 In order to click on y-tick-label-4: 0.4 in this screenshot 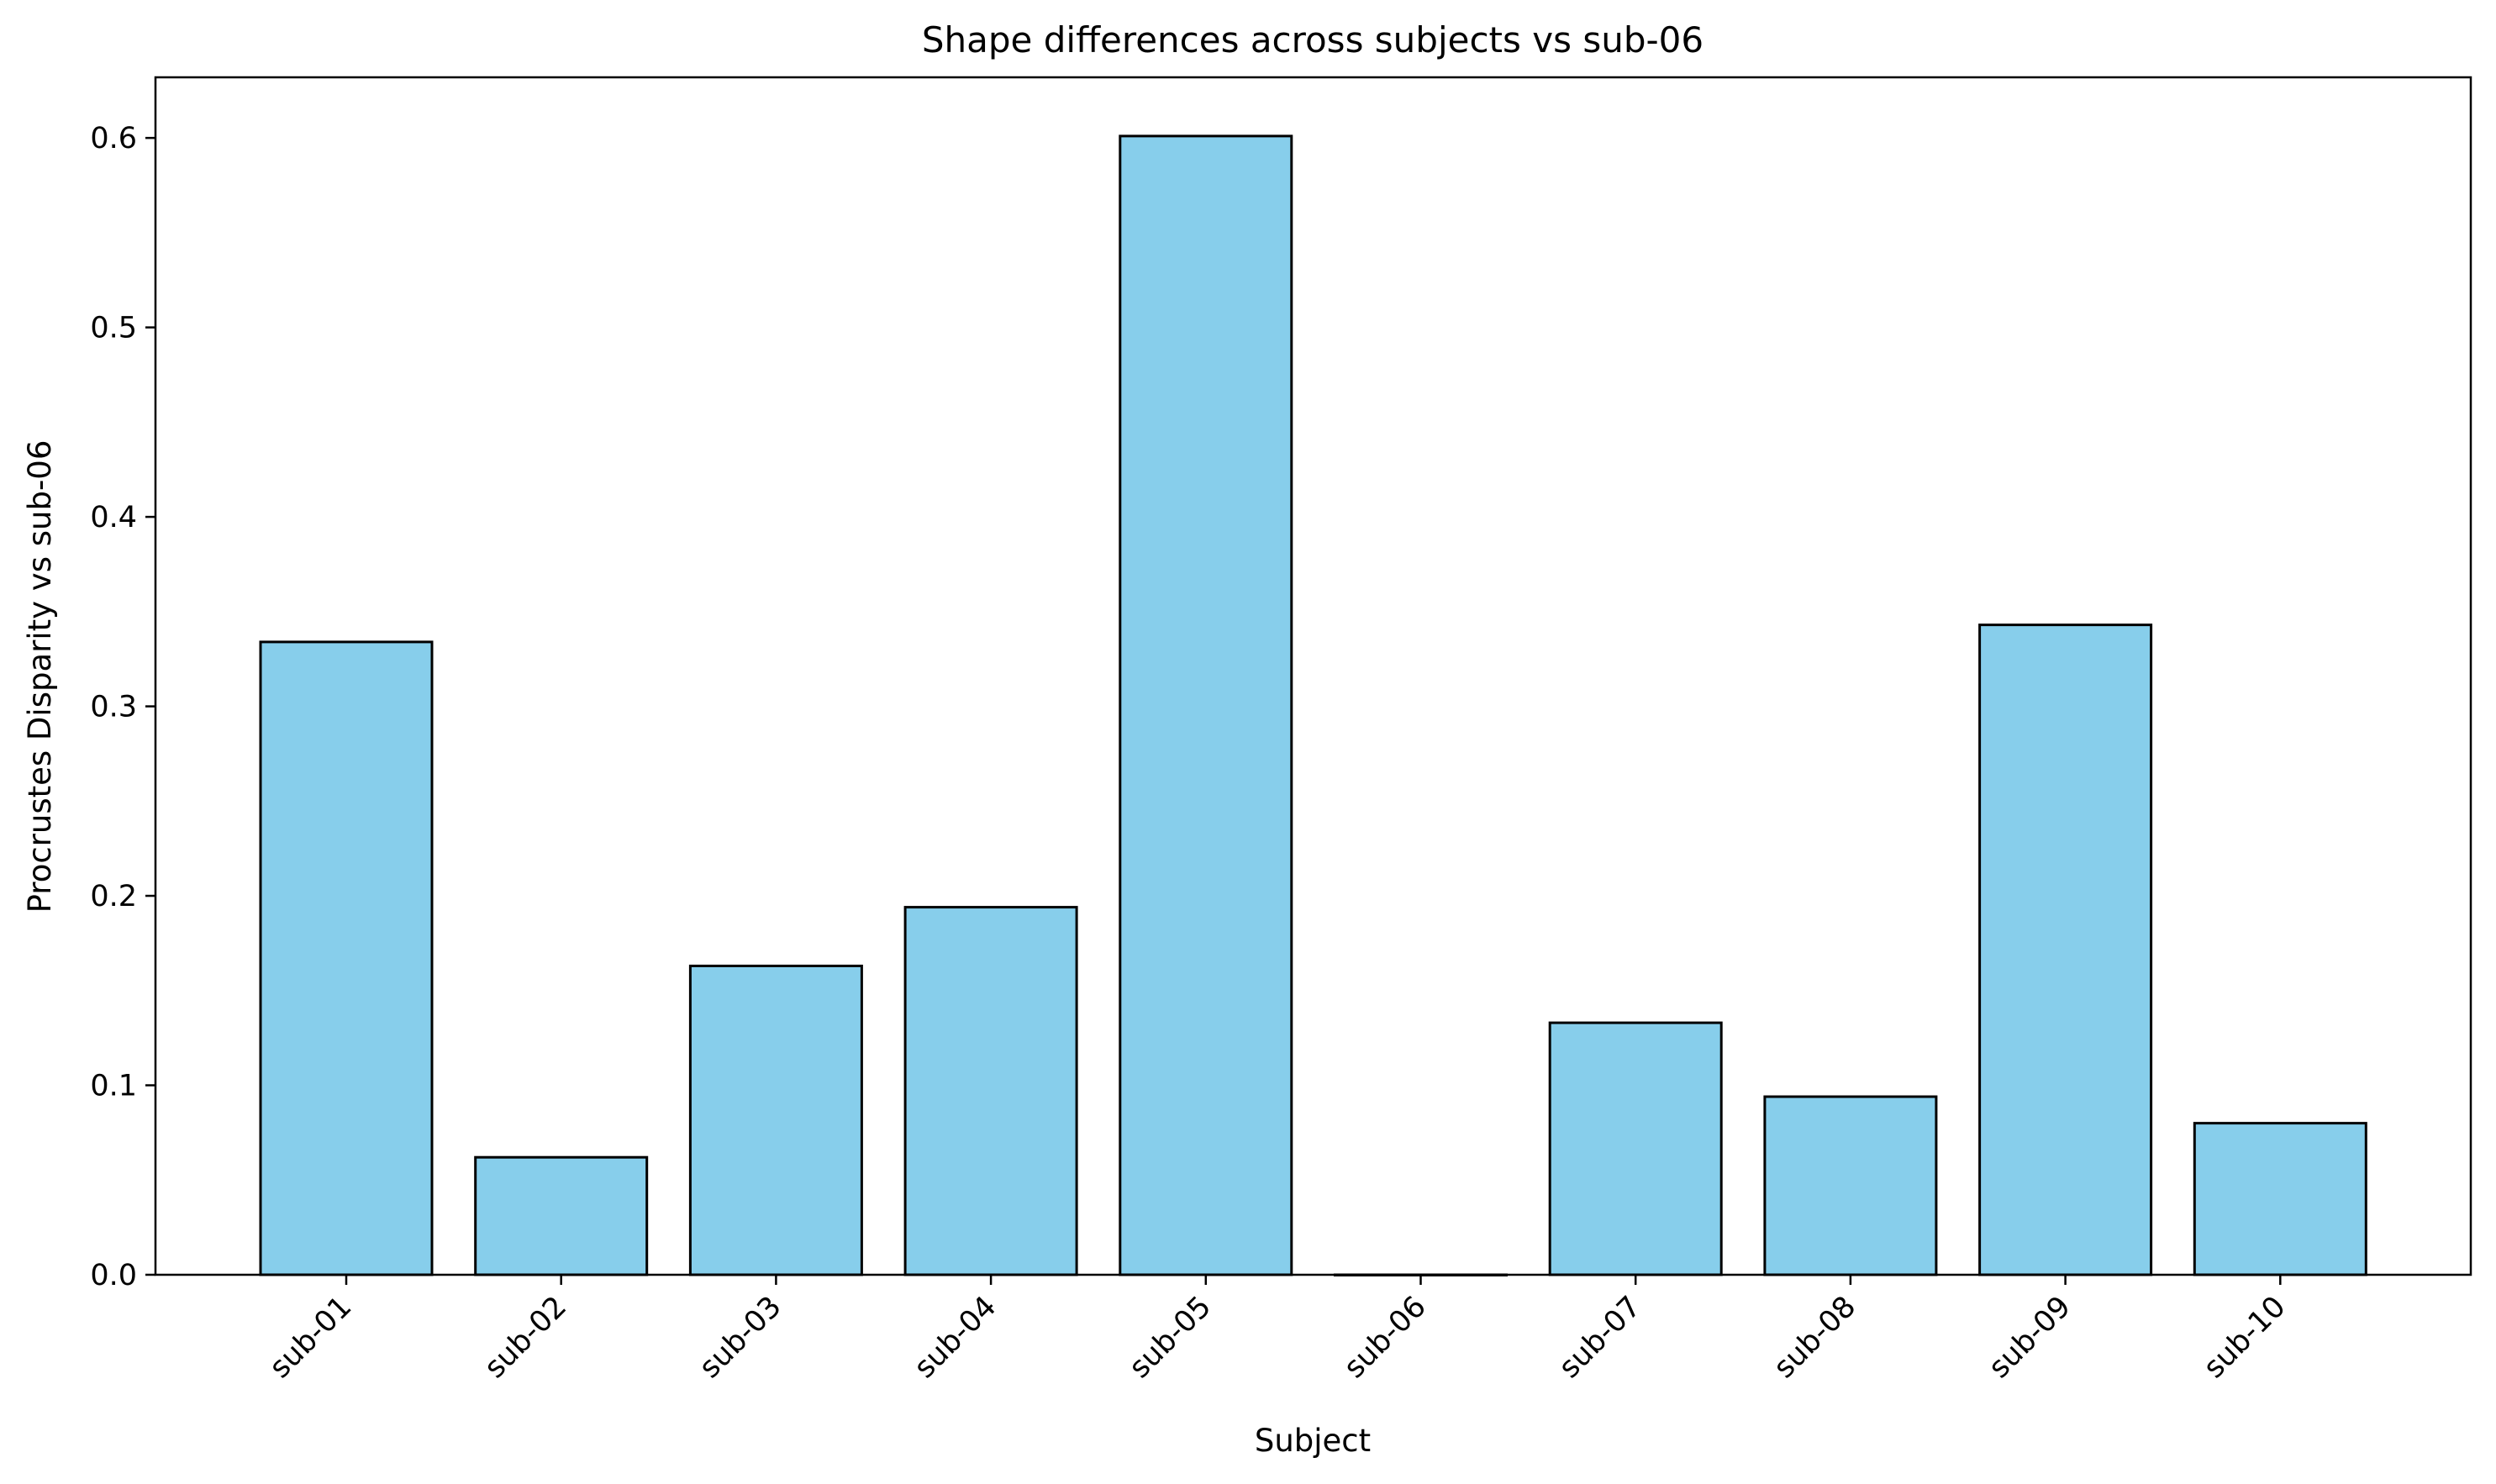, I will do `click(113, 517)`.